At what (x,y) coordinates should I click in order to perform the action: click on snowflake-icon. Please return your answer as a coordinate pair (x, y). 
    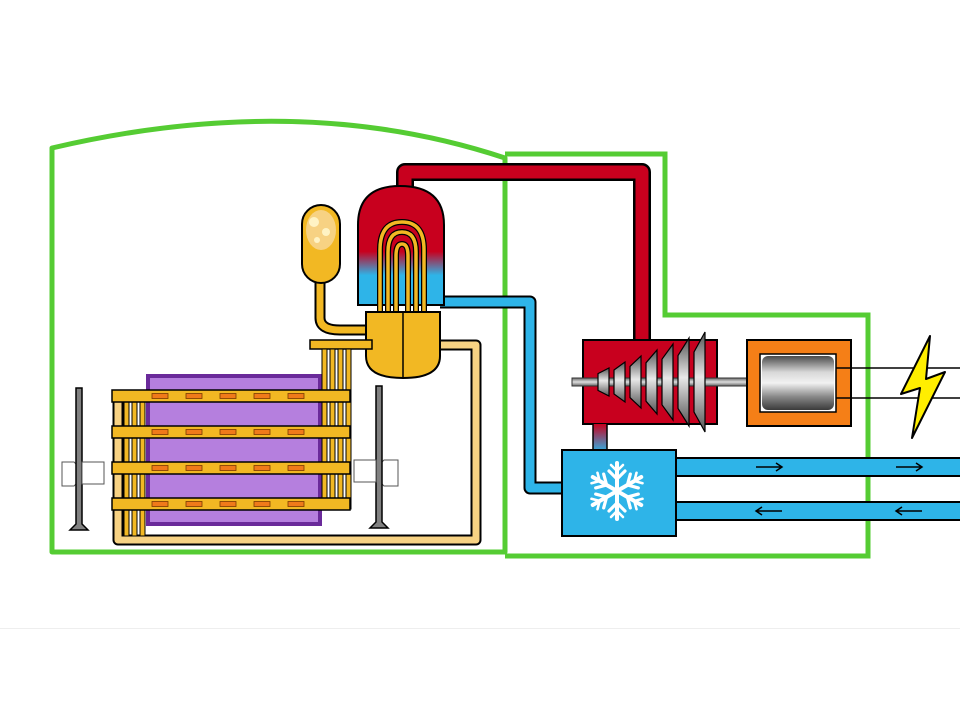
    Looking at the image, I should click on (617, 491).